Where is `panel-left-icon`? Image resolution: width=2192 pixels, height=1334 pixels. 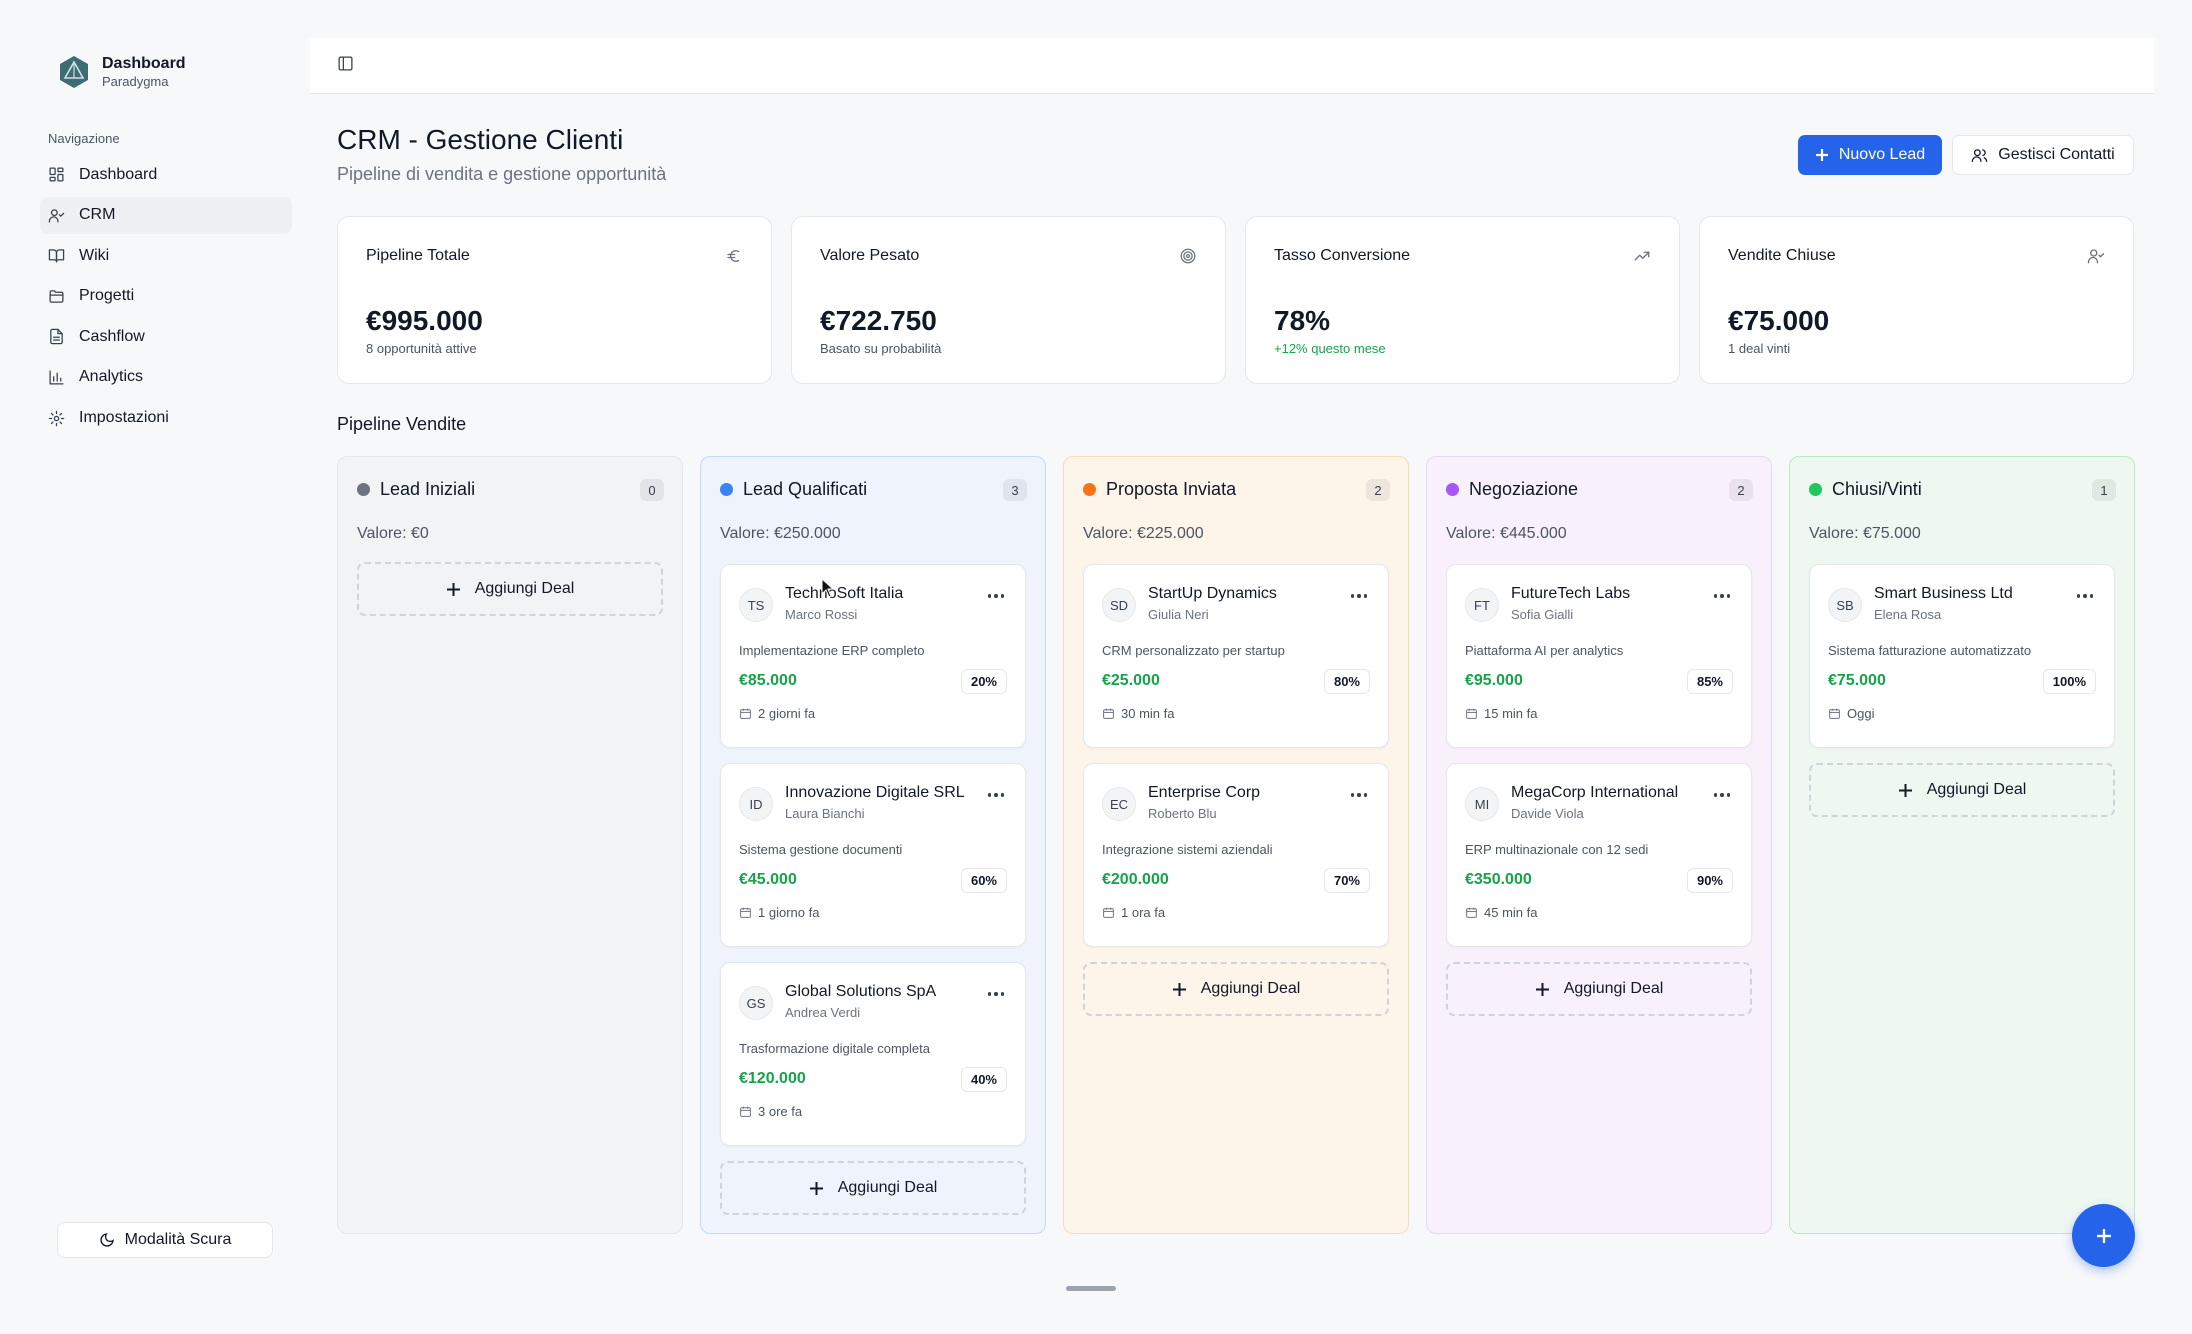
panel-left-icon is located at coordinates (345, 63).